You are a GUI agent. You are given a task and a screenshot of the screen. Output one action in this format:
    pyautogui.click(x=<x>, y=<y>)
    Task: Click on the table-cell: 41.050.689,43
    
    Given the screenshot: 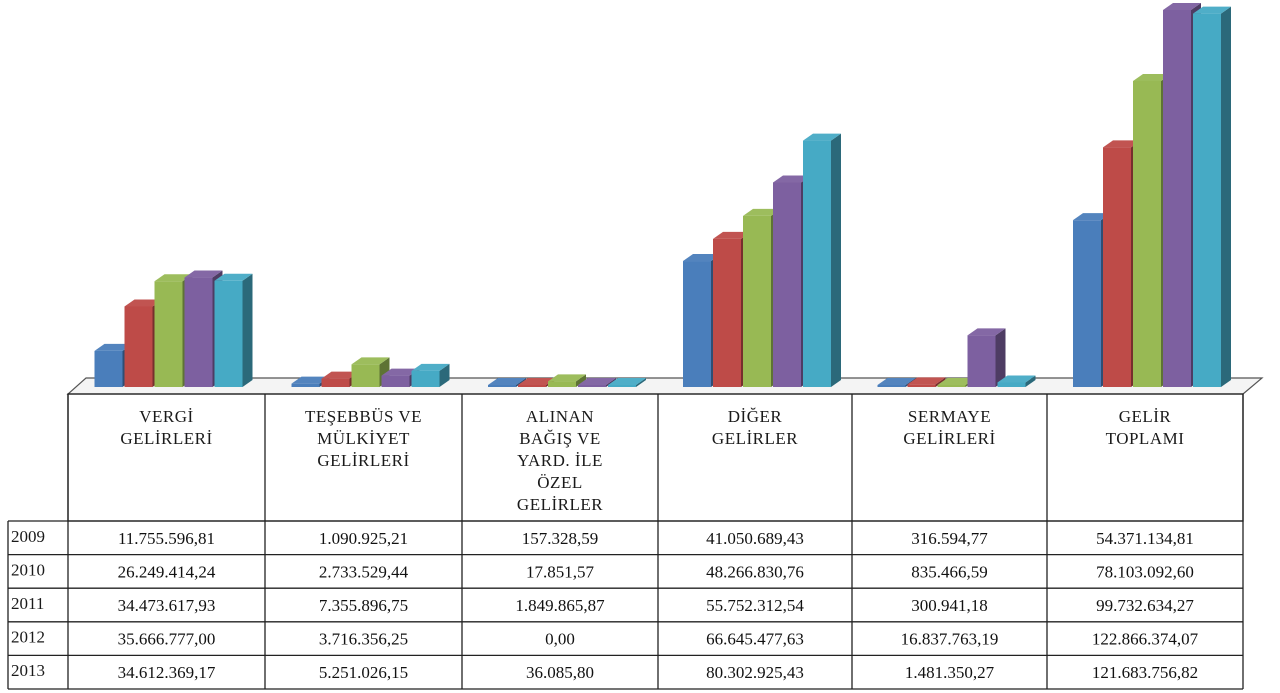 What is the action you would take?
    pyautogui.click(x=755, y=538)
    